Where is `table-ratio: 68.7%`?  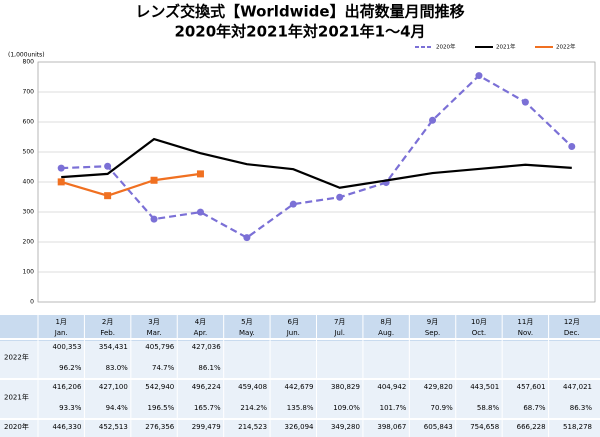
table-ratio: 68.7% is located at coordinates (534, 408).